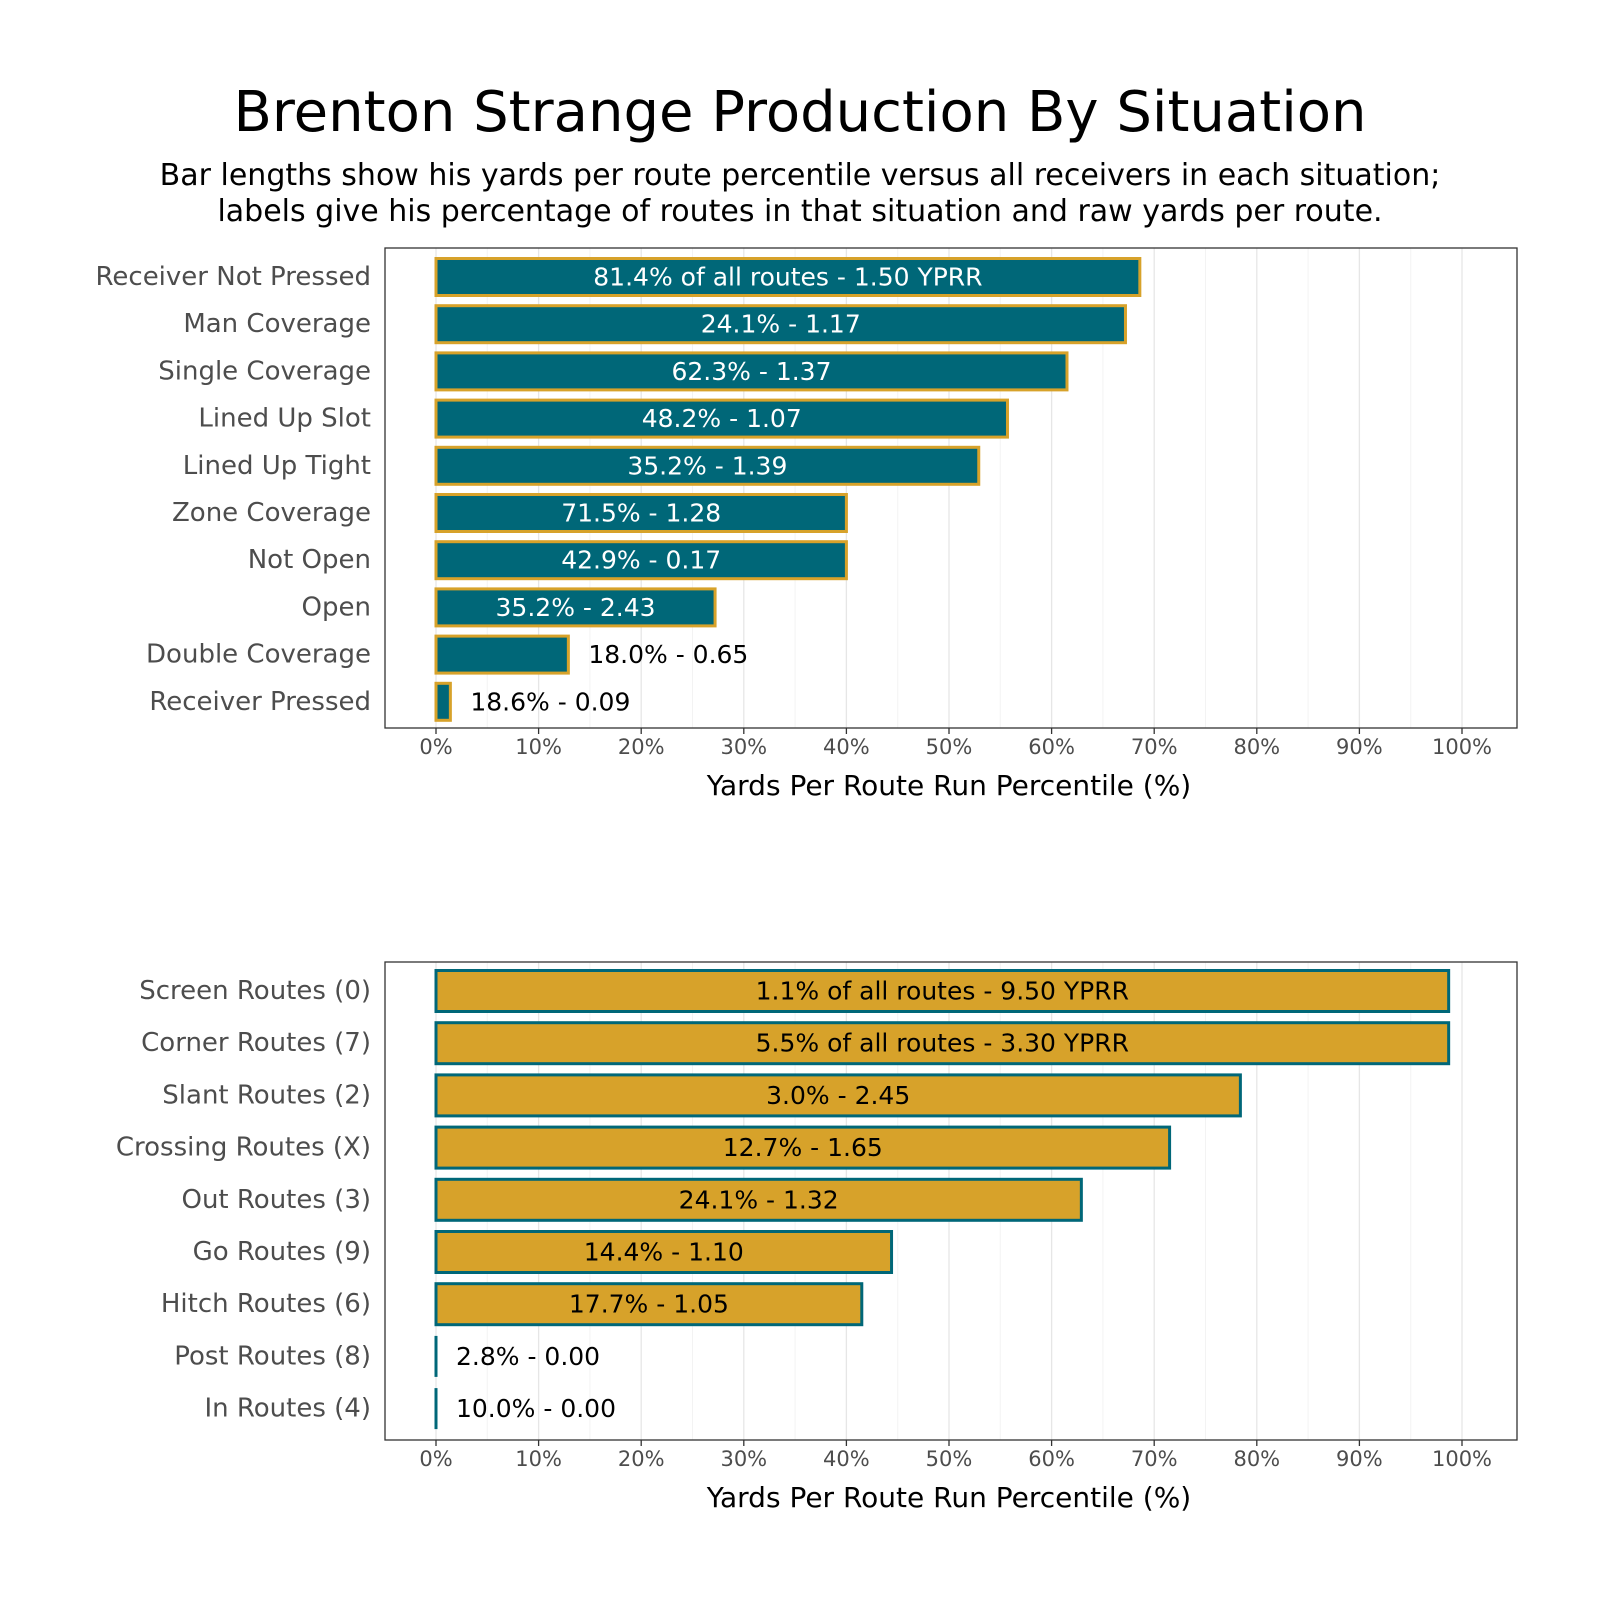 Image resolution: width=1600 pixels, height=1600 pixels. Describe the element at coordinates (277, 466) in the screenshot. I see `category-label: Lined Up Tight` at that location.